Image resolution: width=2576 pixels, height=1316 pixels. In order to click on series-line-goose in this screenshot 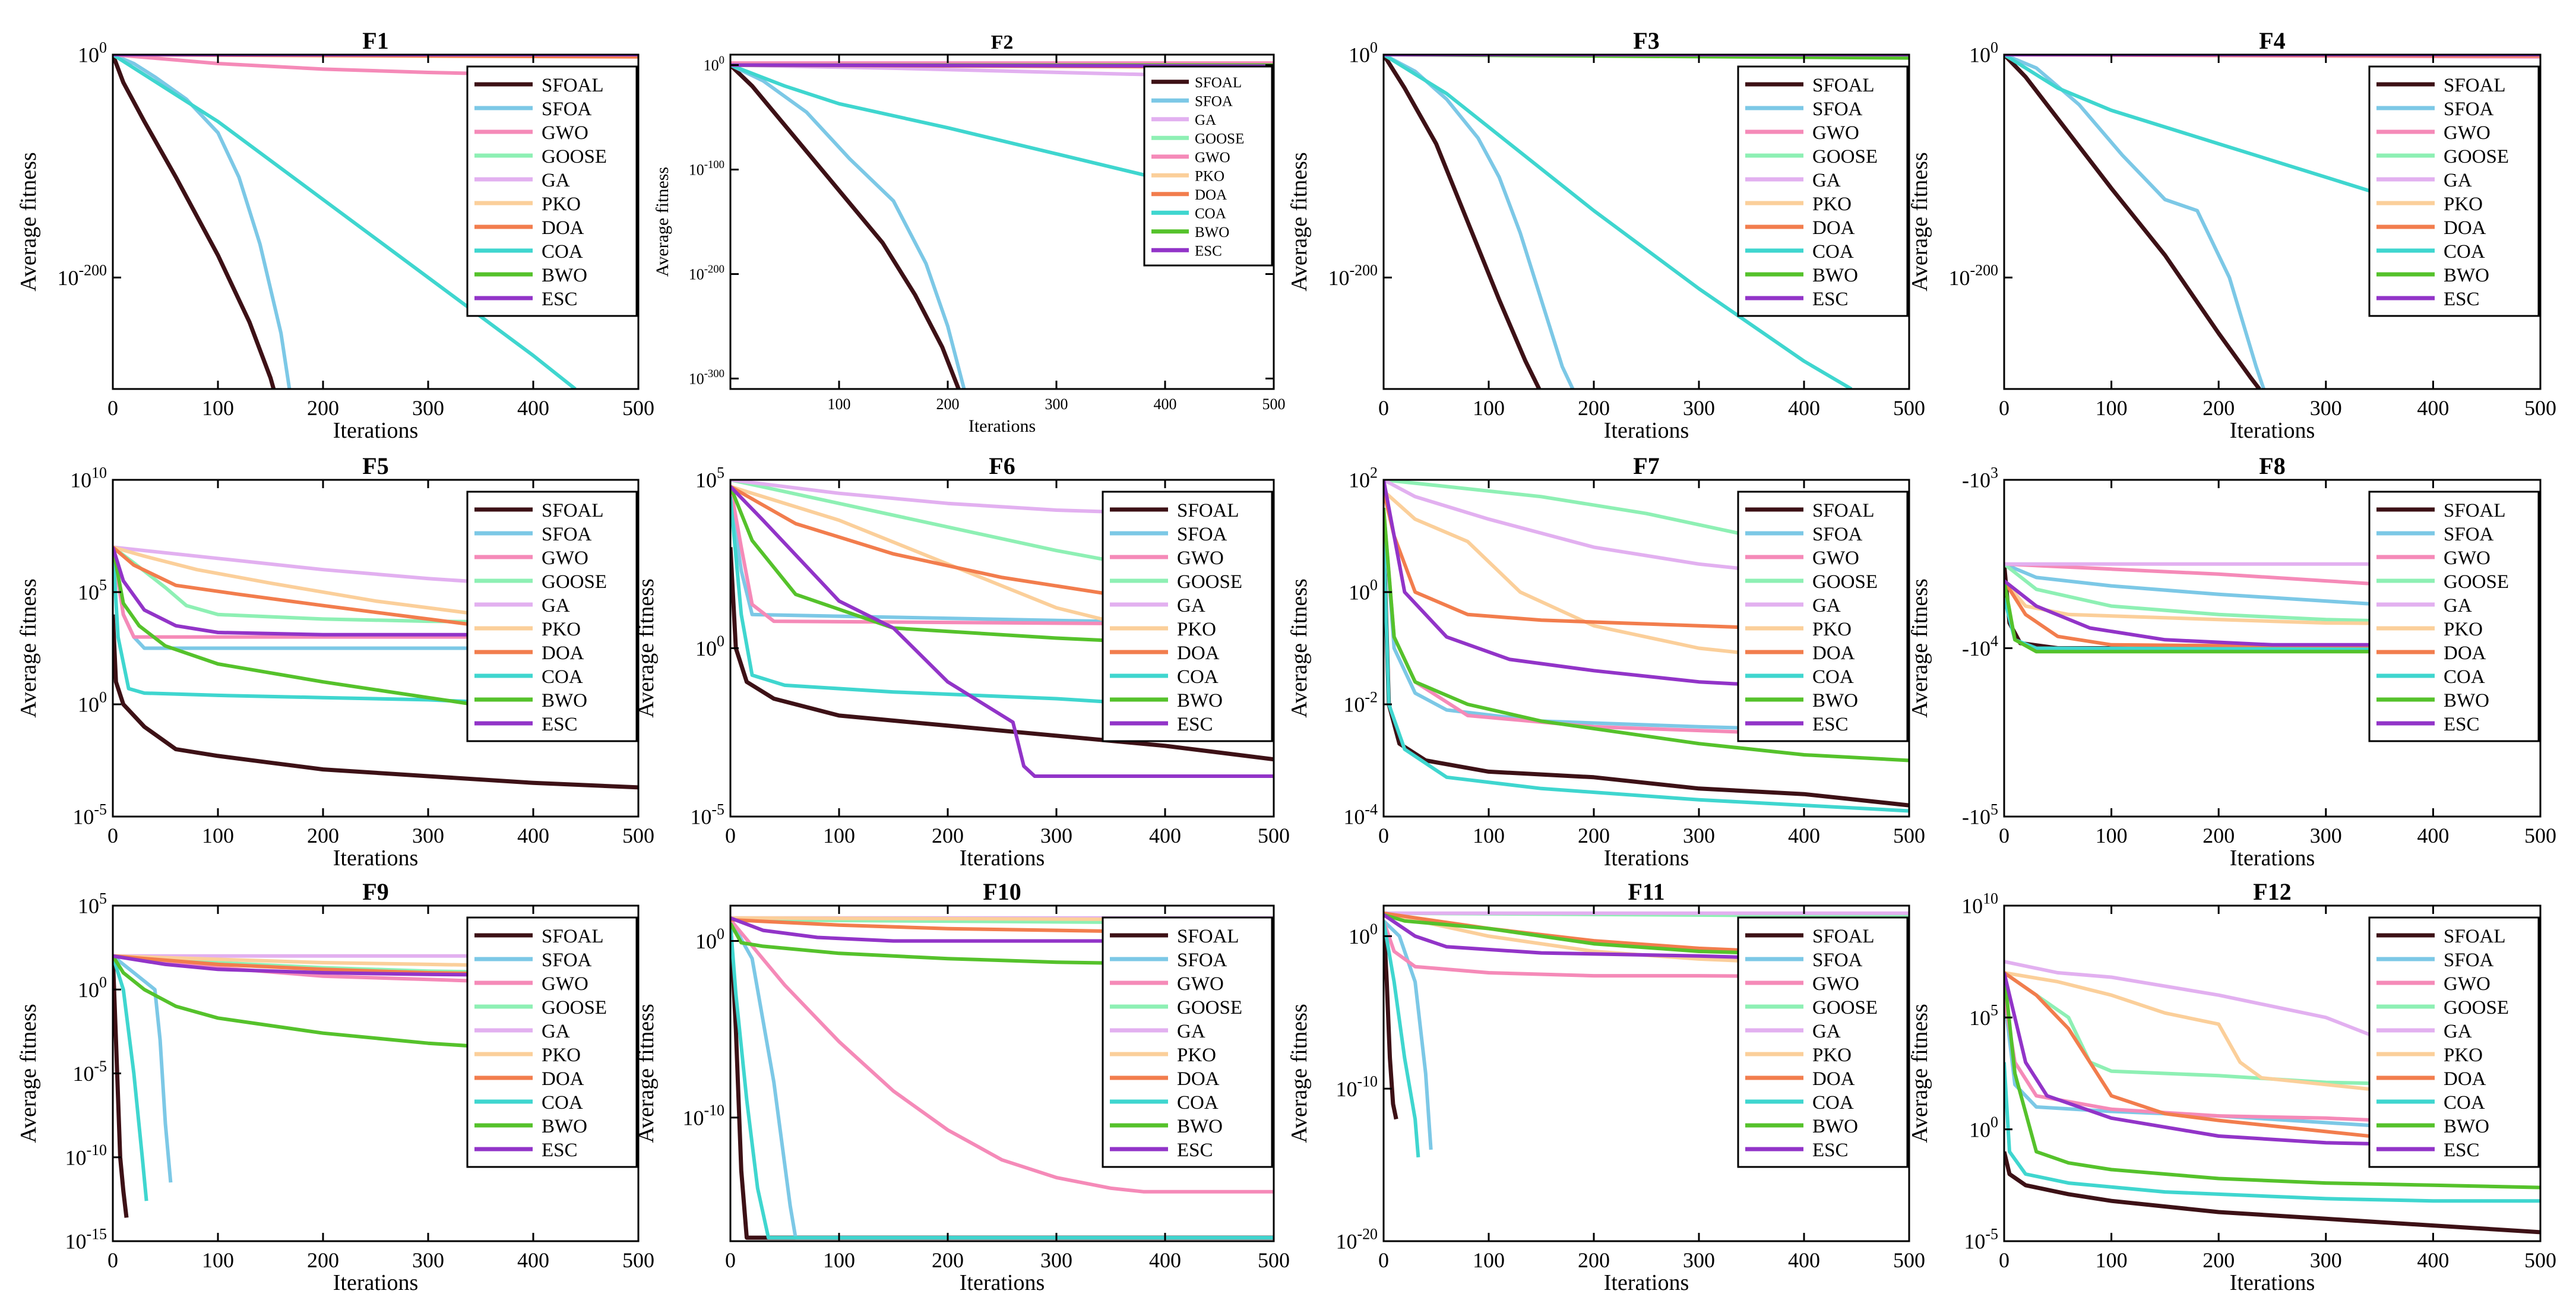, I will do `click(2272, 594)`.